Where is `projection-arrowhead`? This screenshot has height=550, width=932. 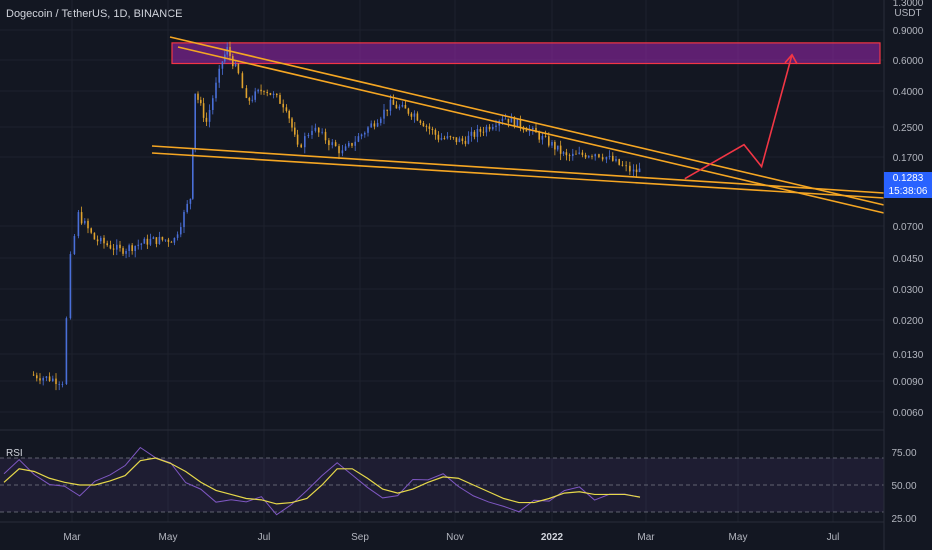 projection-arrowhead is located at coordinates (791, 59).